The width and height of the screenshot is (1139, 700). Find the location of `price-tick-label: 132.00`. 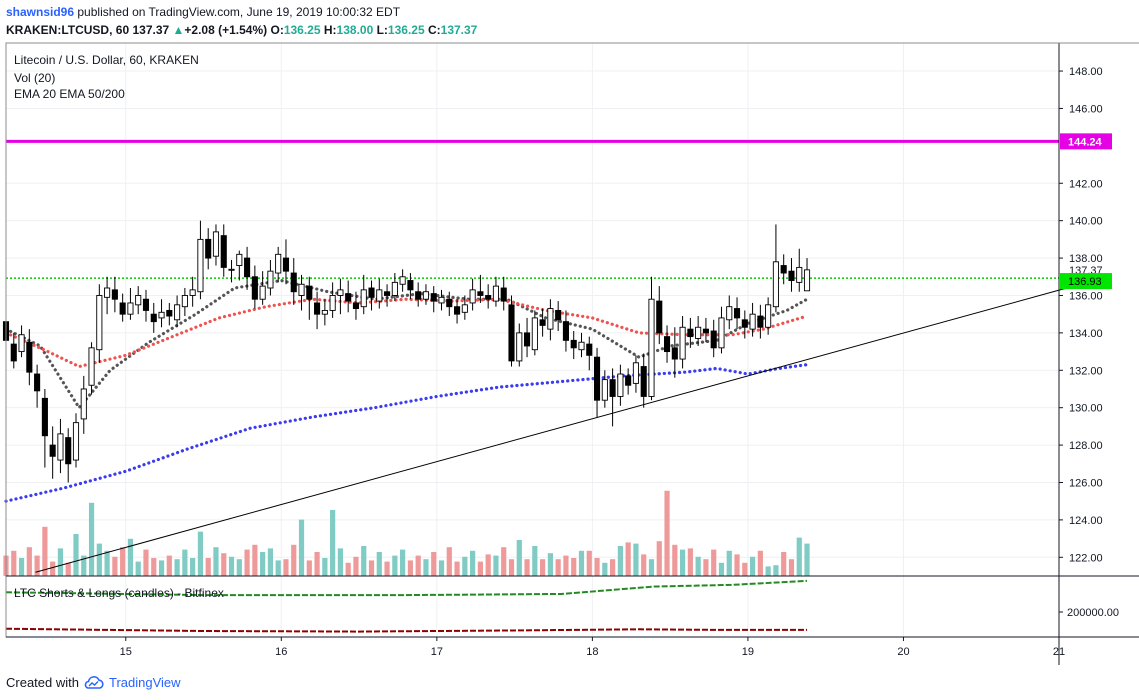

price-tick-label: 132.00 is located at coordinates (1086, 371).